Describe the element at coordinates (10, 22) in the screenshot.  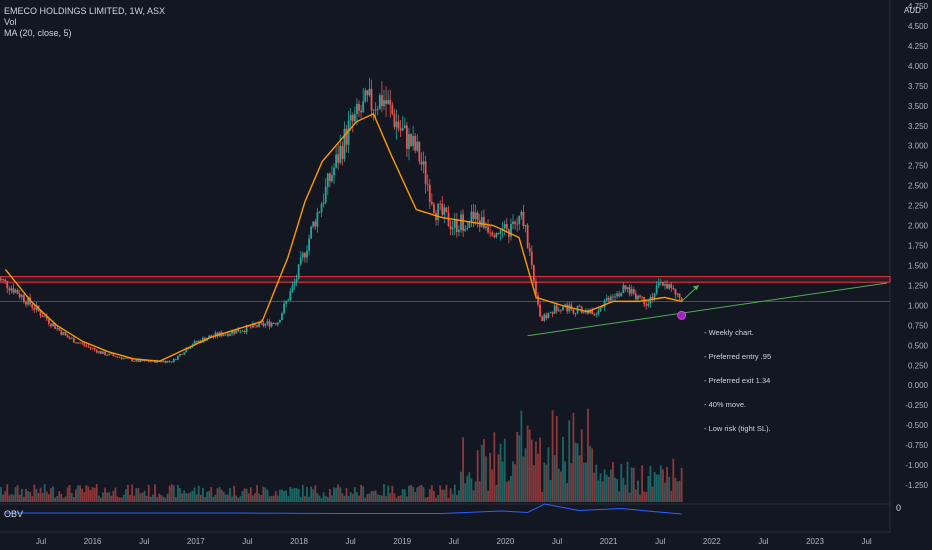
I see `volume-label: Vol` at that location.